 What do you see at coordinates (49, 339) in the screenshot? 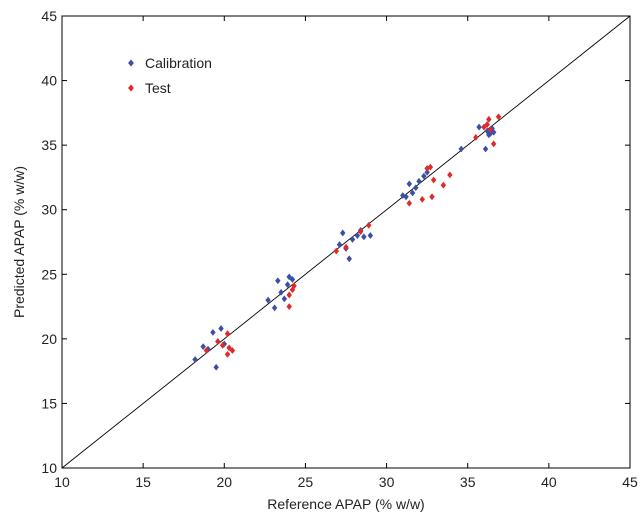
I see `y-tick-label: 20` at bounding box center [49, 339].